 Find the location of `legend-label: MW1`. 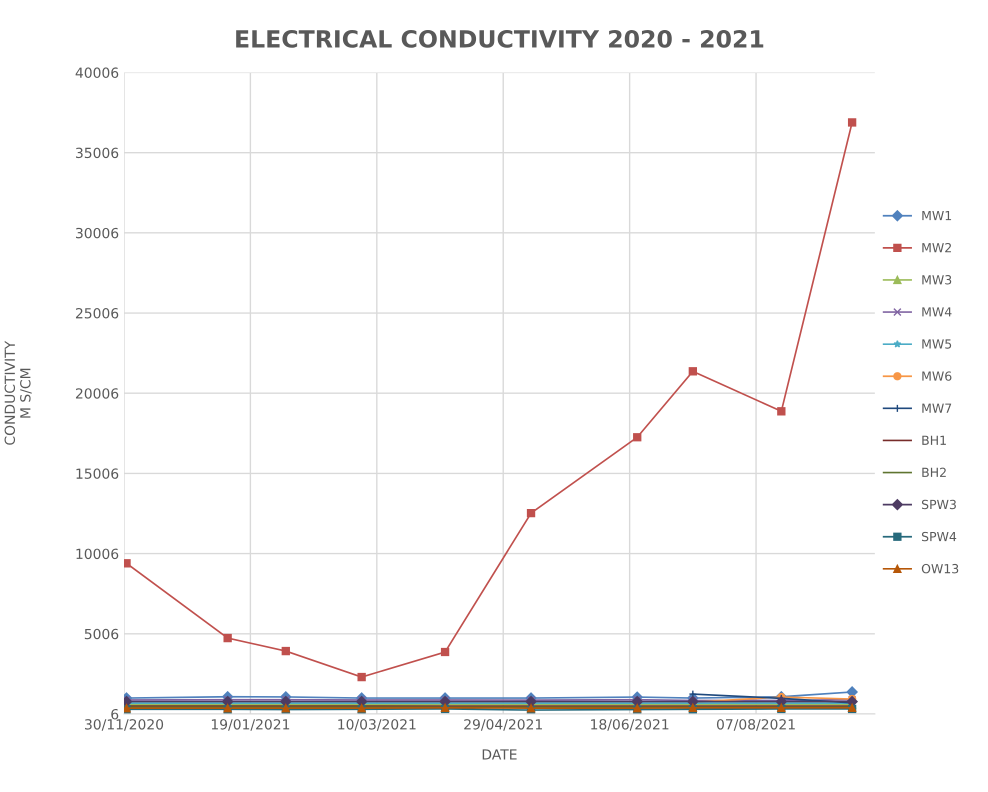

legend-label: MW1 is located at coordinates (937, 215).